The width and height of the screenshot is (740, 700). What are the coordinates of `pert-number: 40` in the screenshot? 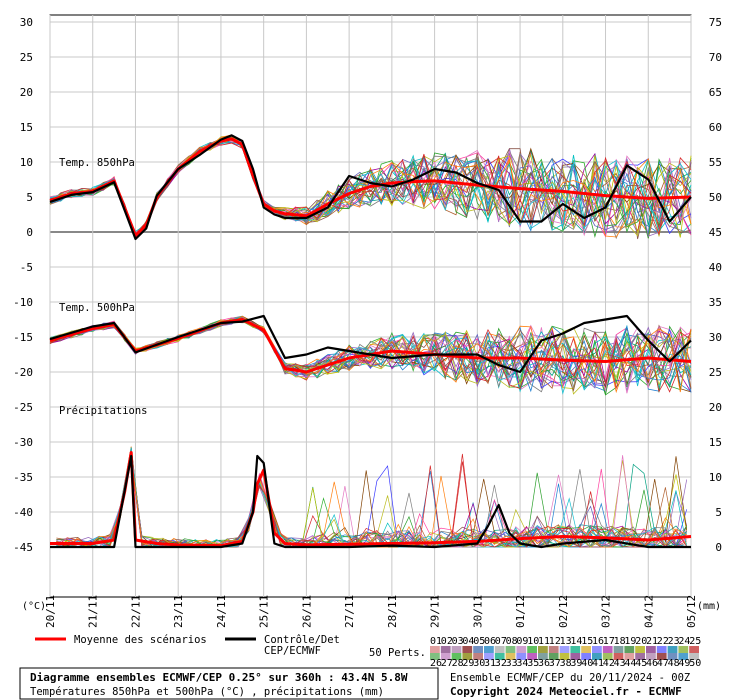 It's located at (587, 663).